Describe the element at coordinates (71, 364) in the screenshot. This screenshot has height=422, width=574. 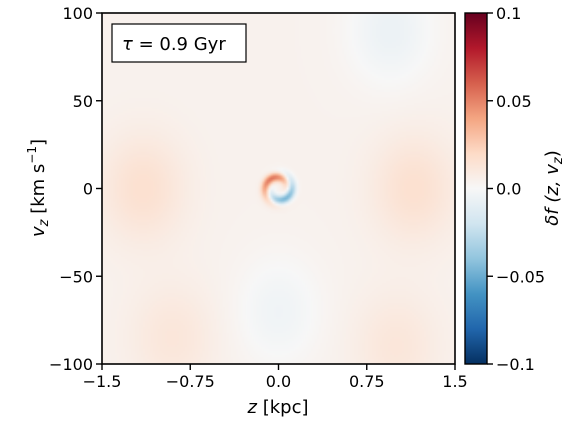
I see `y-tick-label: −100` at that location.